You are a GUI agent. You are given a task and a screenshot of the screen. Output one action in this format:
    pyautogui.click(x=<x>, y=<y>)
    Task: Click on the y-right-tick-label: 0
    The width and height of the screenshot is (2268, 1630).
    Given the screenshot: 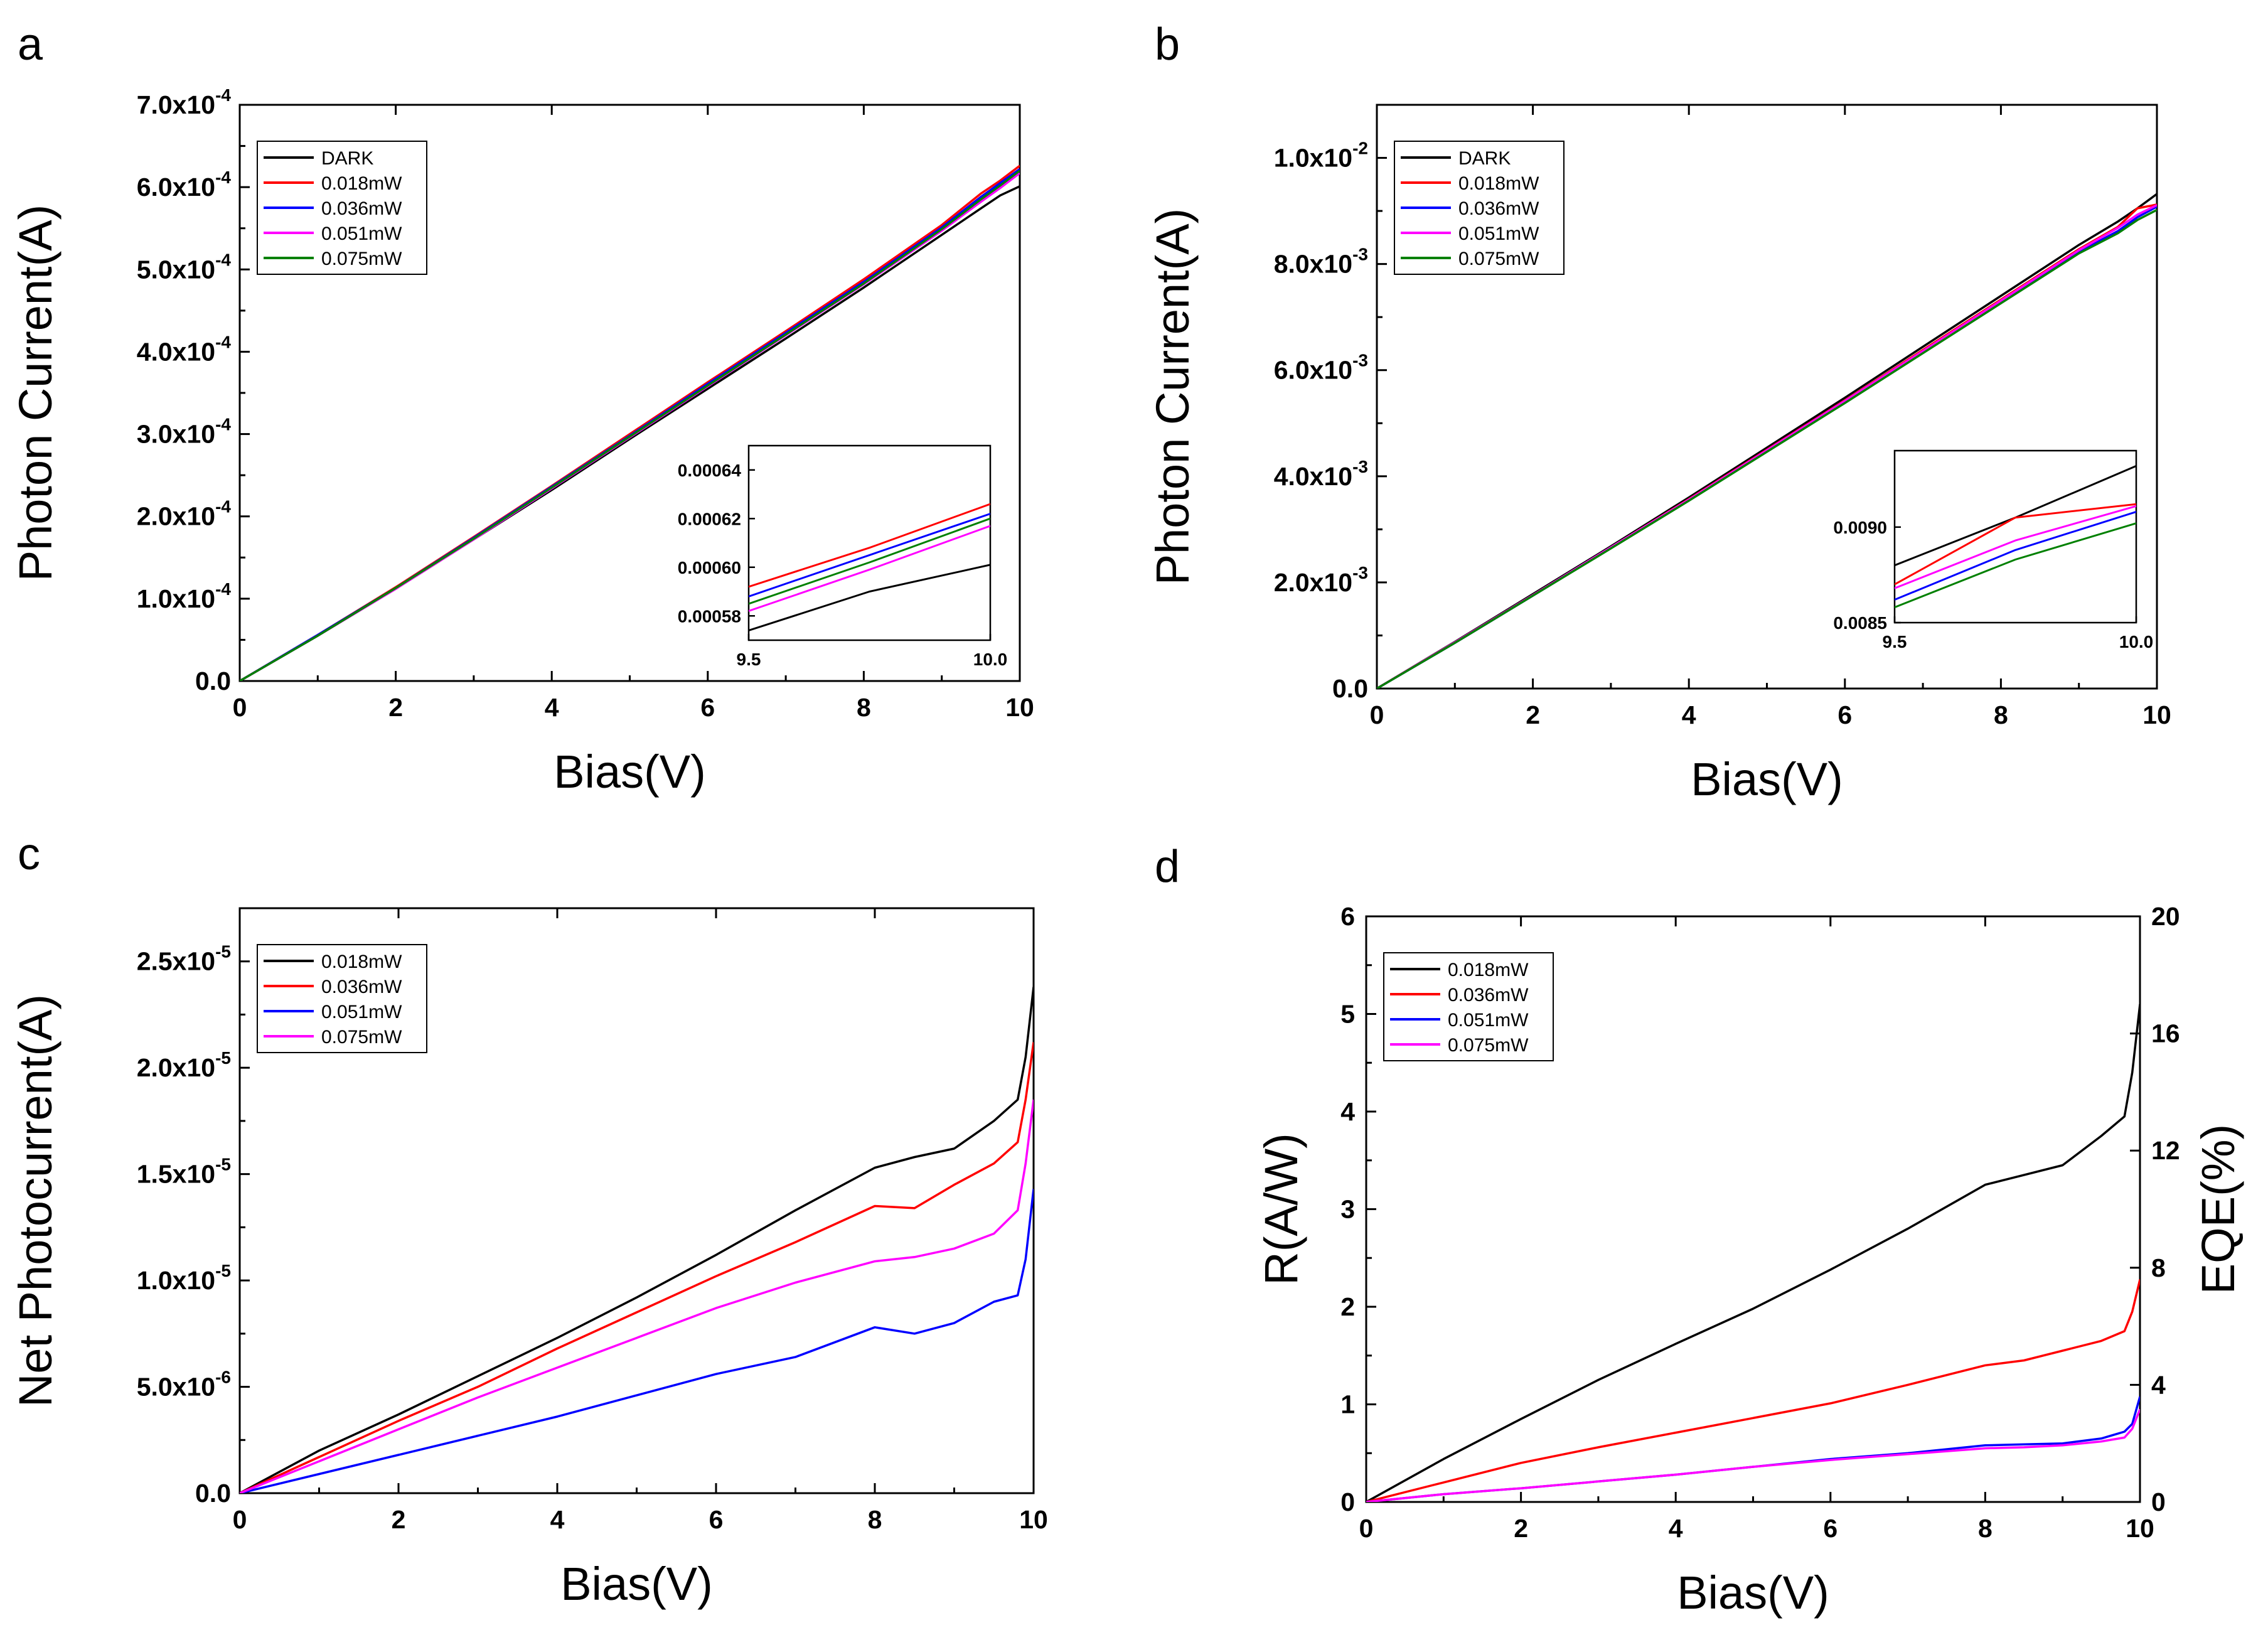 What is the action you would take?
    pyautogui.click(x=2158, y=1502)
    